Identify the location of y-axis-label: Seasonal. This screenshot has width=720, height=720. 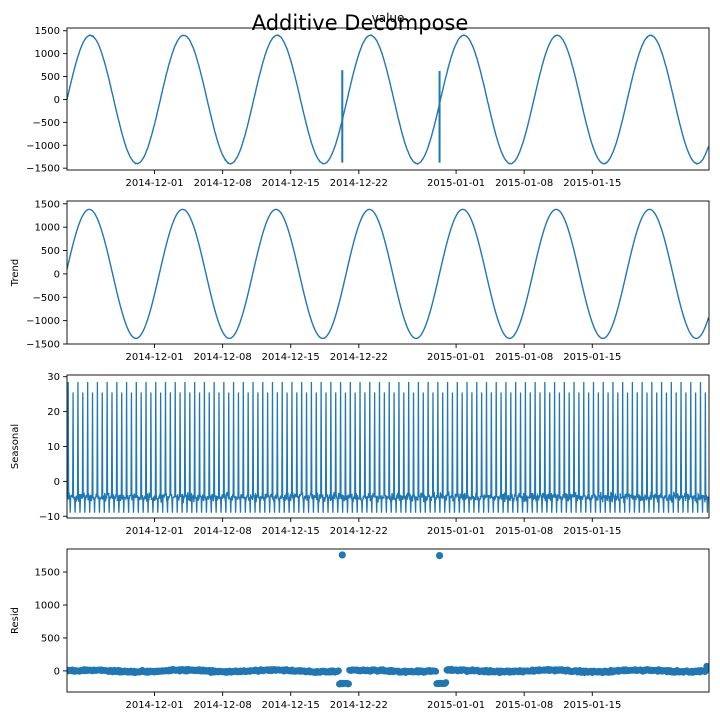
(15, 446).